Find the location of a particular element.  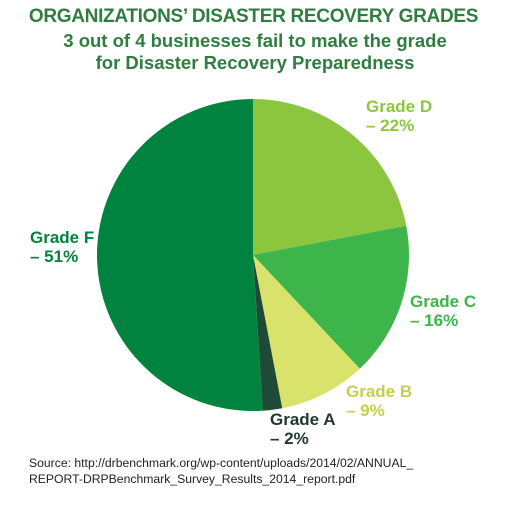

slice-label: Grade F – 51% is located at coordinates (62, 247).